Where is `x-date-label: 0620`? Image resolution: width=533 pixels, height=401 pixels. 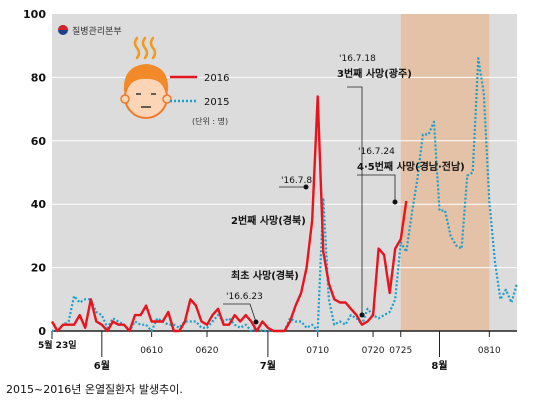
x-date-label: 0620 is located at coordinates (207, 351).